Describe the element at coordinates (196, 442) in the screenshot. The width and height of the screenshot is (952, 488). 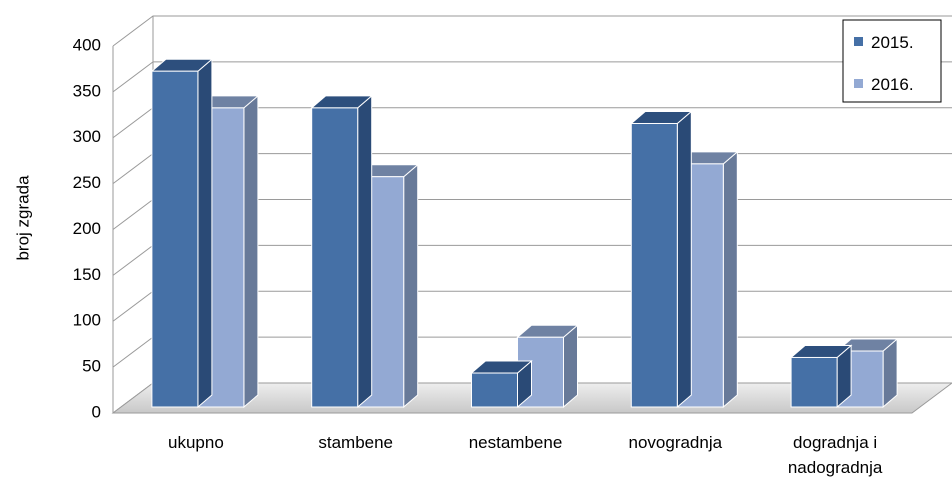
I see `x-category-label: ukupno` at that location.